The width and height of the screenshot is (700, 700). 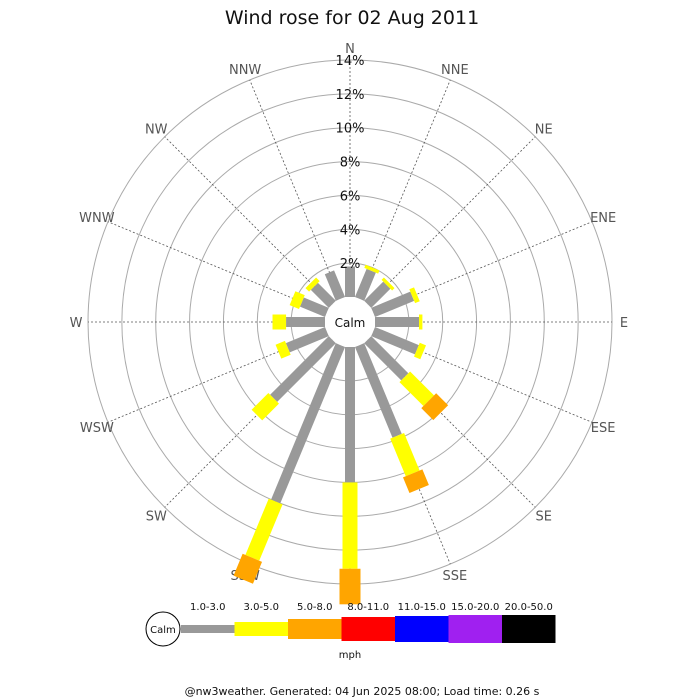 What do you see at coordinates (544, 129) in the screenshot?
I see `direction-label-ne: NE` at bounding box center [544, 129].